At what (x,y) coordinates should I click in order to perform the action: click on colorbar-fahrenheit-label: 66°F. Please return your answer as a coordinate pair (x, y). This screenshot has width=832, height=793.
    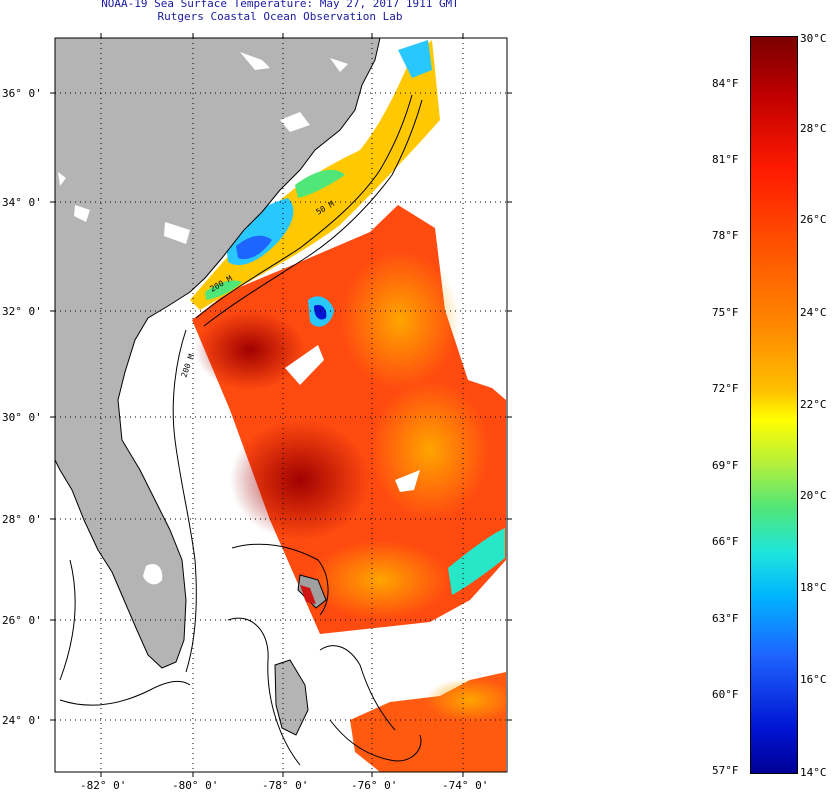
    Looking at the image, I should click on (725, 541).